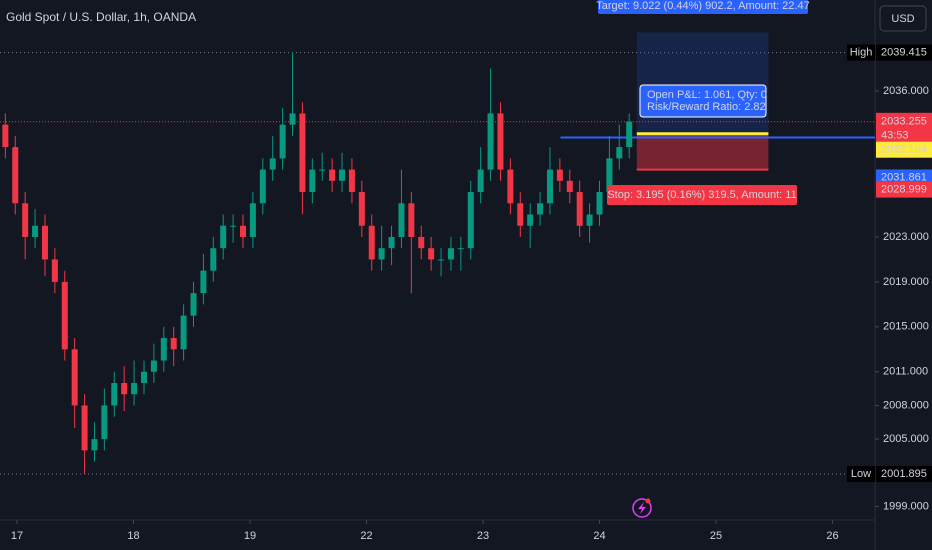  Describe the element at coordinates (906, 405) in the screenshot. I see `y-tick-label: 2008.000` at that location.